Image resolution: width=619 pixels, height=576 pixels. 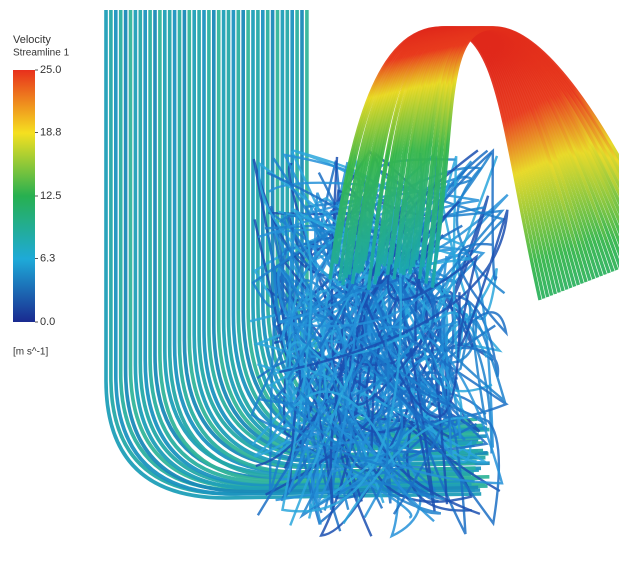 I want to click on tick-label: 0.0, so click(x=47, y=322).